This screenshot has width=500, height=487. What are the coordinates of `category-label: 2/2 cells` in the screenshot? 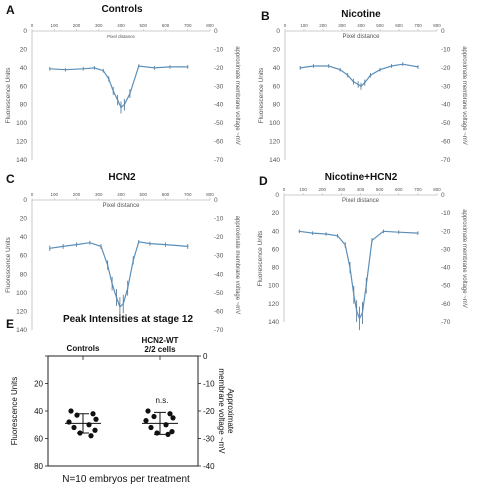 It's located at (160, 349).